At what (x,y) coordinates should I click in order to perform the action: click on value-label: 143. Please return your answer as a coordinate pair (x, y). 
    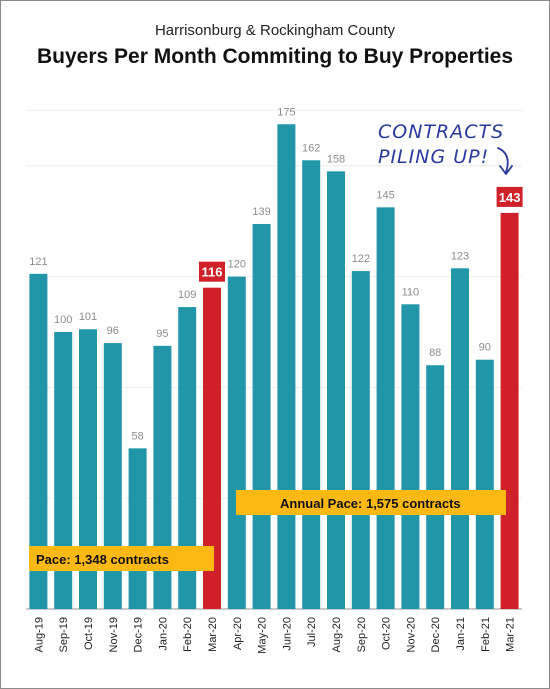
    Looking at the image, I should click on (510, 197).